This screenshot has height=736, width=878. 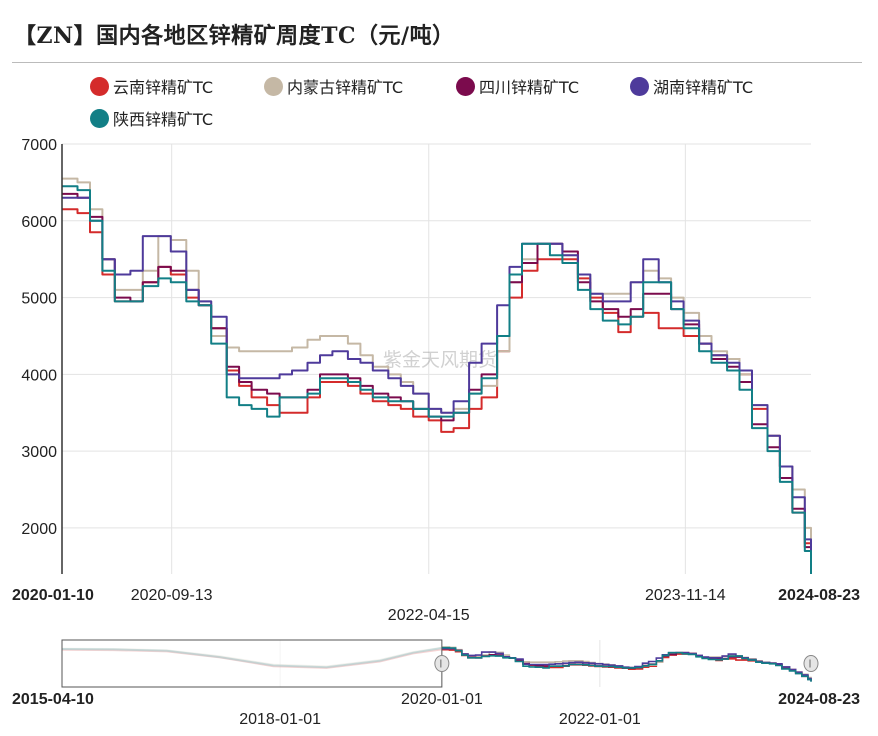 What do you see at coordinates (437, 62) in the screenshot?
I see `title-divider` at bounding box center [437, 62].